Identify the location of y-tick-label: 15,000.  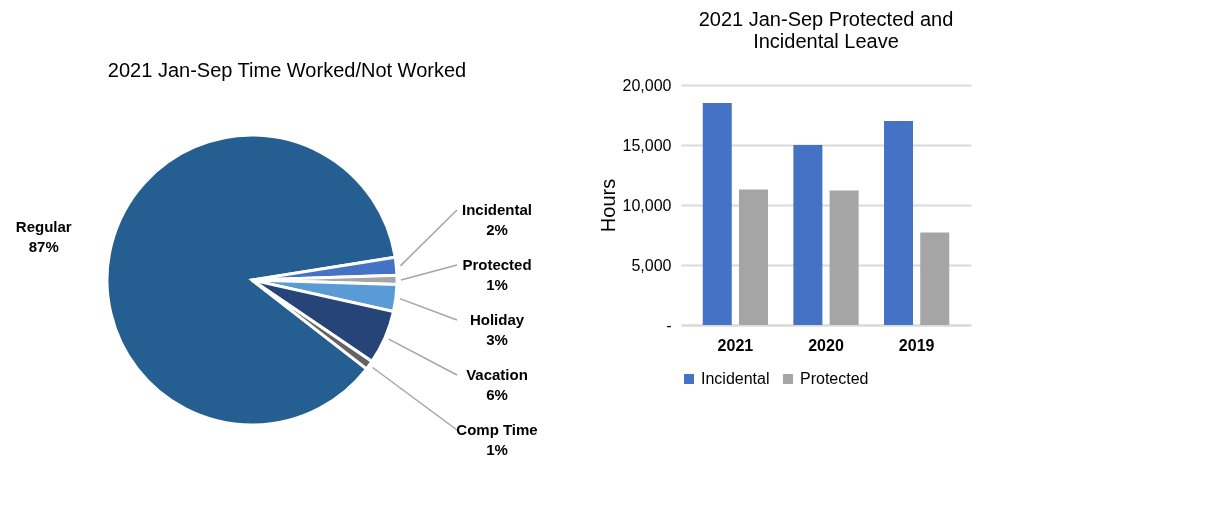
(647, 145).